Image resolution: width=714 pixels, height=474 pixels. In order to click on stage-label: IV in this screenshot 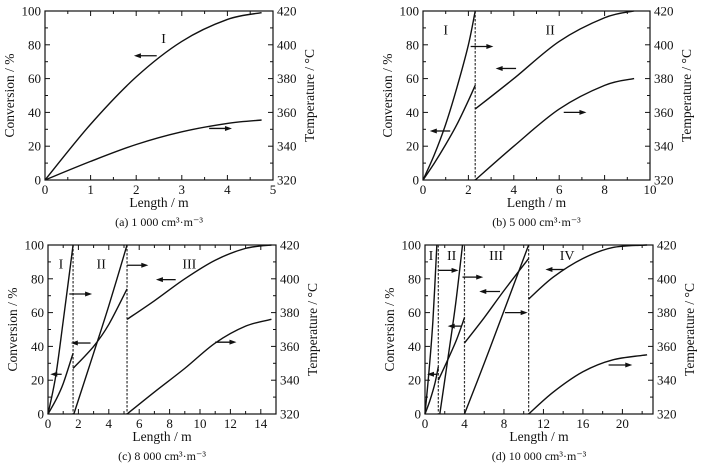, I will do `click(567, 256)`.